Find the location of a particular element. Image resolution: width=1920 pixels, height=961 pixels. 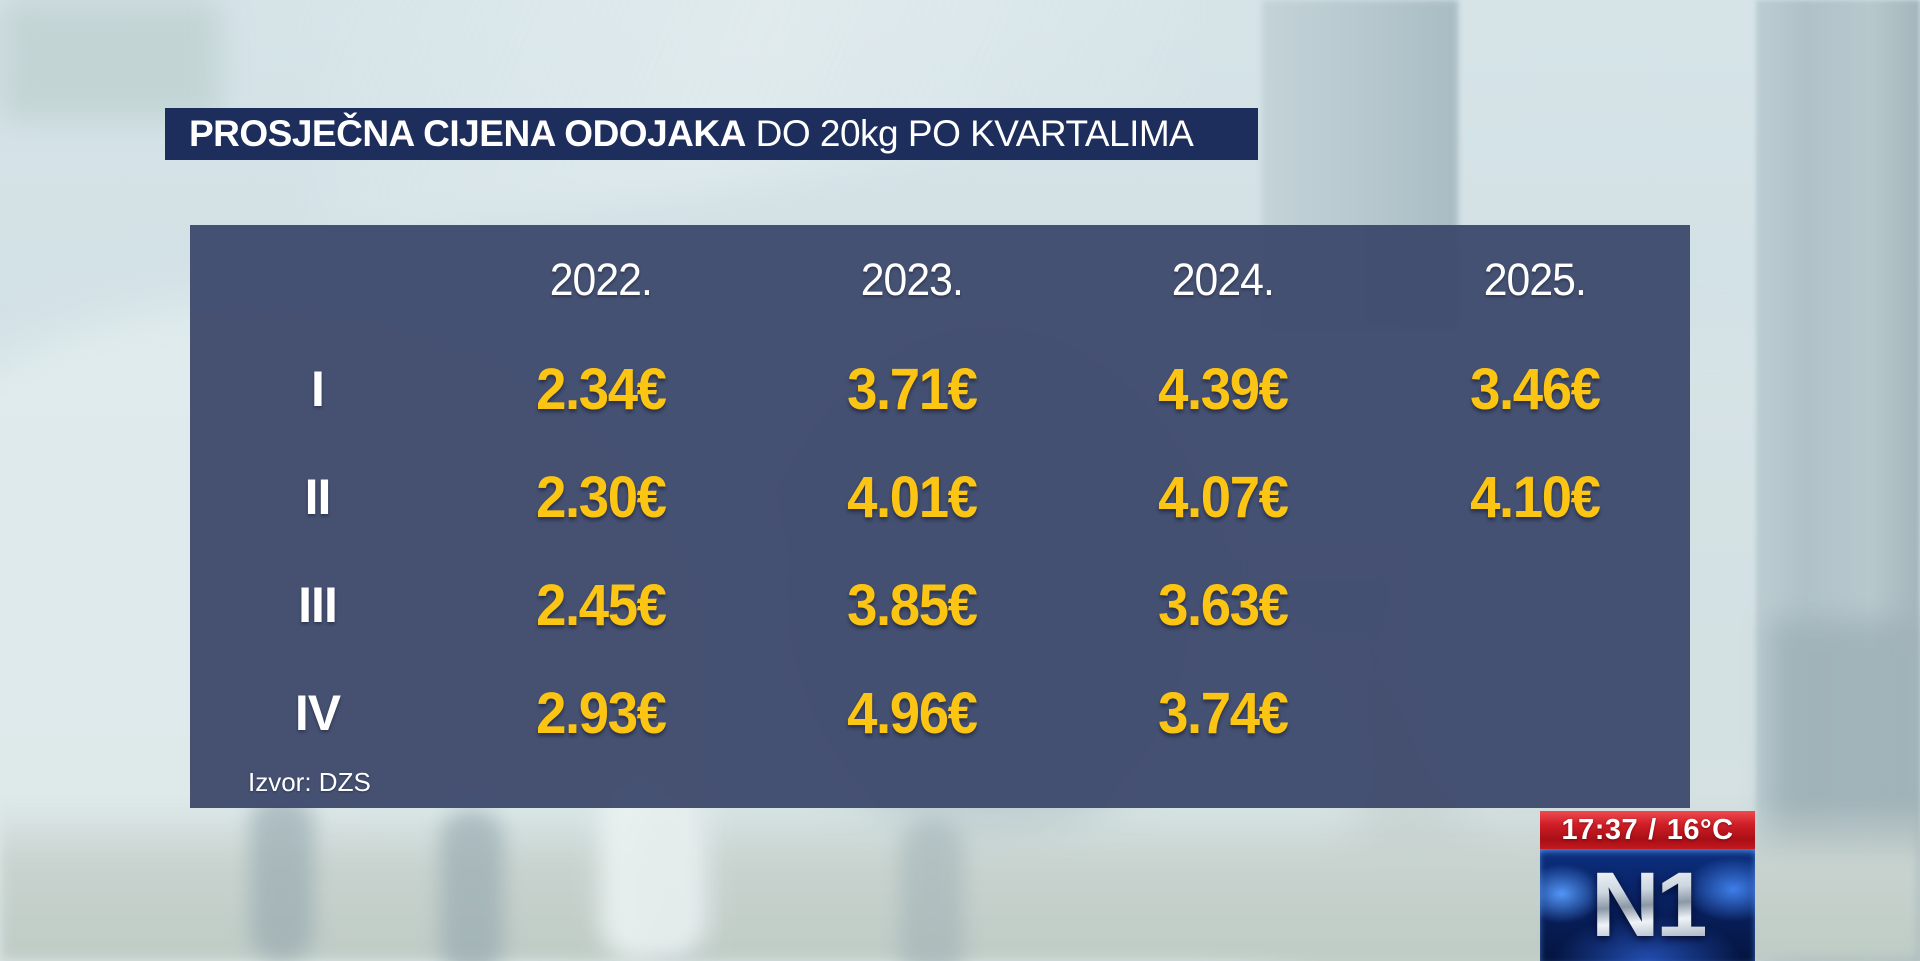

price-cell: 2.34€ is located at coordinates (600, 389).